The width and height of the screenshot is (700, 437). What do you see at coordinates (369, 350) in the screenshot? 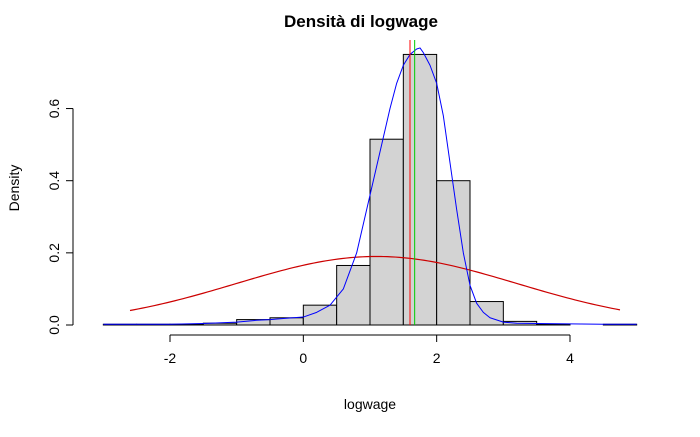
I see `x-axis: -2 0 2 4` at bounding box center [369, 350].